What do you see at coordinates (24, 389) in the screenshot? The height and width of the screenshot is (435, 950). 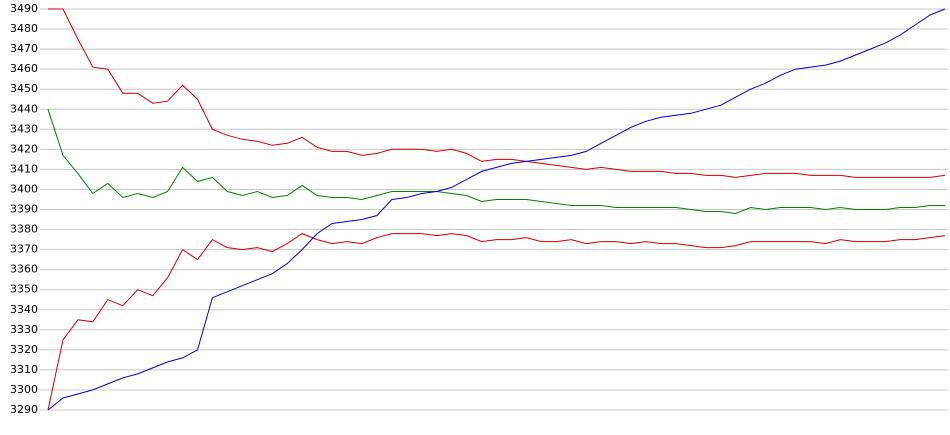 I see `y-tick-label: 3300` at bounding box center [24, 389].